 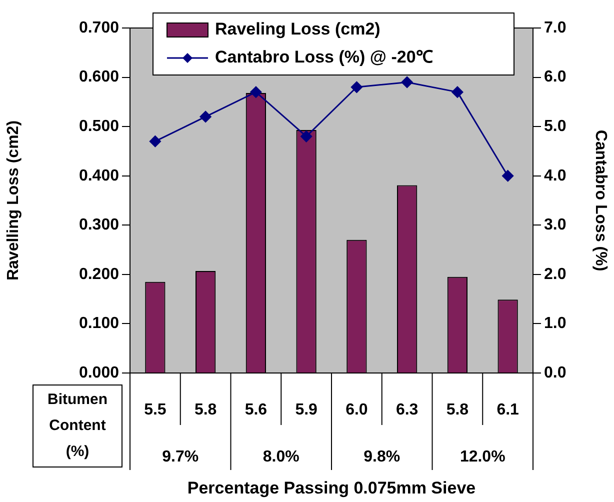 What do you see at coordinates (99, 175) in the screenshot?
I see `y-tick-label: 0.400` at bounding box center [99, 175].